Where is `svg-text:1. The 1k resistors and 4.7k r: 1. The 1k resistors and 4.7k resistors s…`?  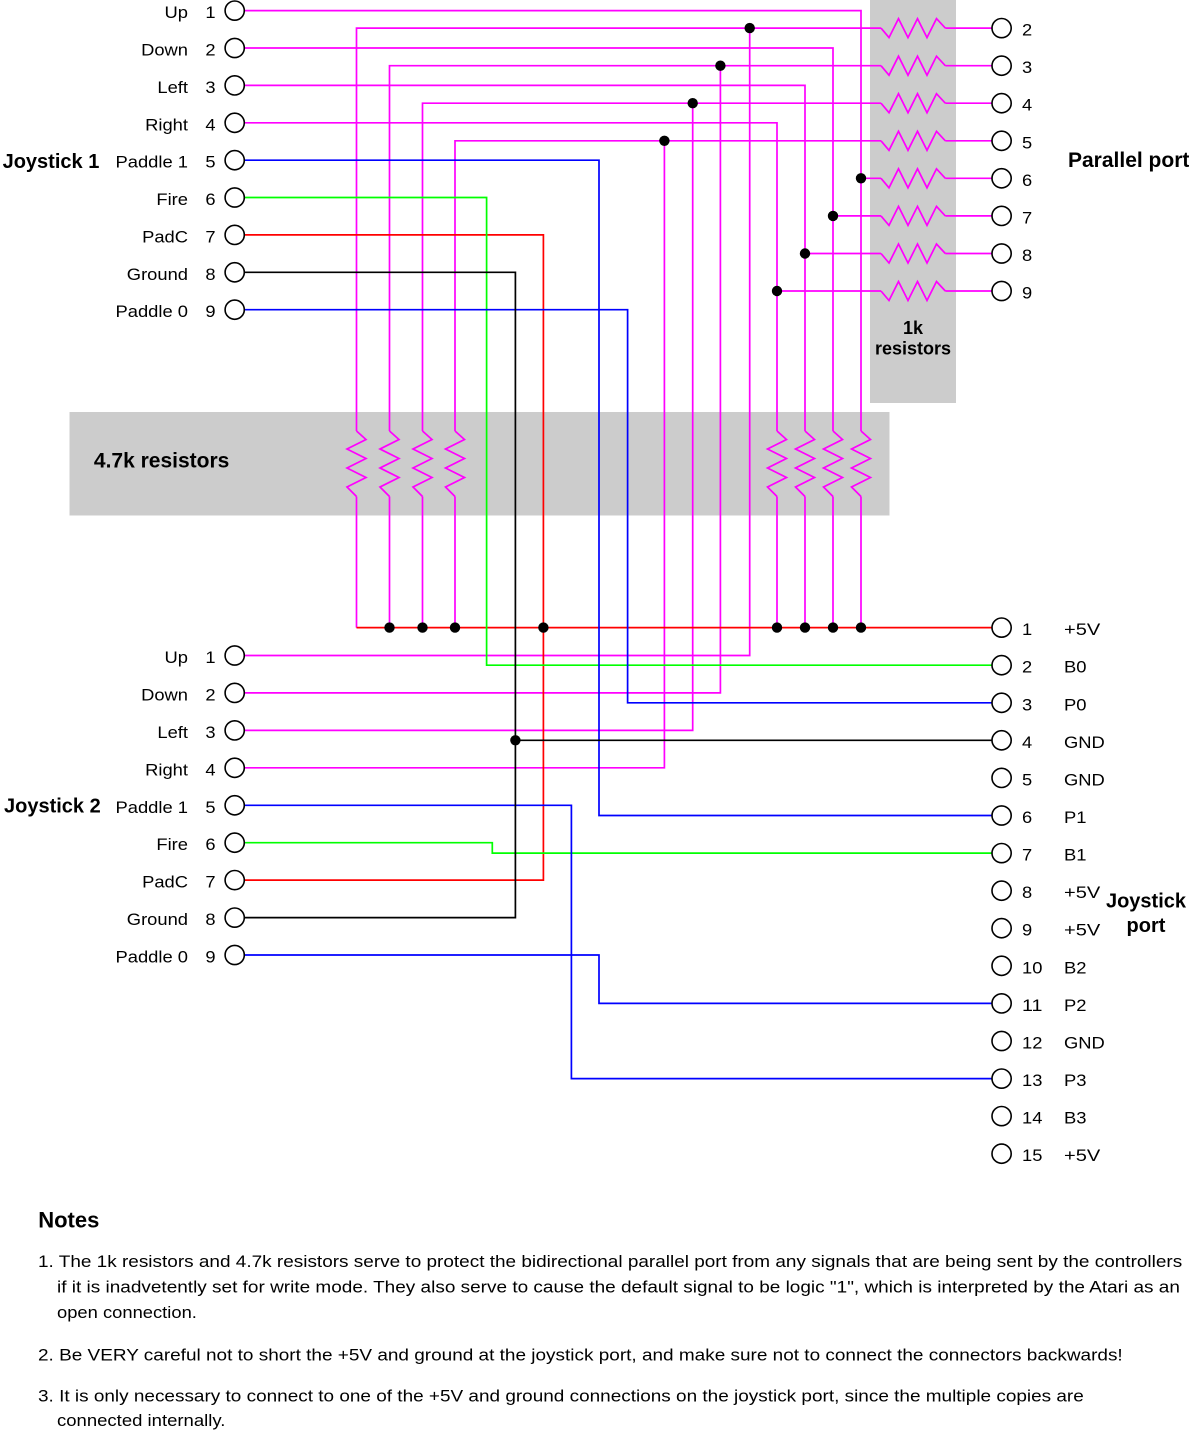 svg-text:1. The 1k resistors and 4.7k r: 1. The 1k resistors and 4.7k resistors s… is located at coordinates (610, 1261).